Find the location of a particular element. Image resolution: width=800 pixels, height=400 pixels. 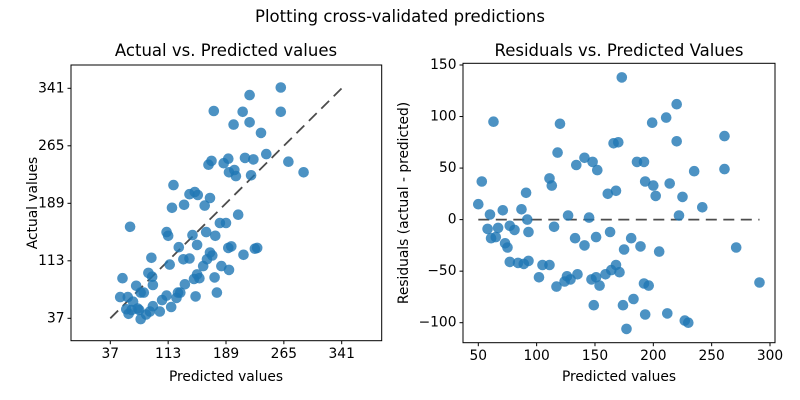

y-tick-label: 100 is located at coordinates (443, 117).